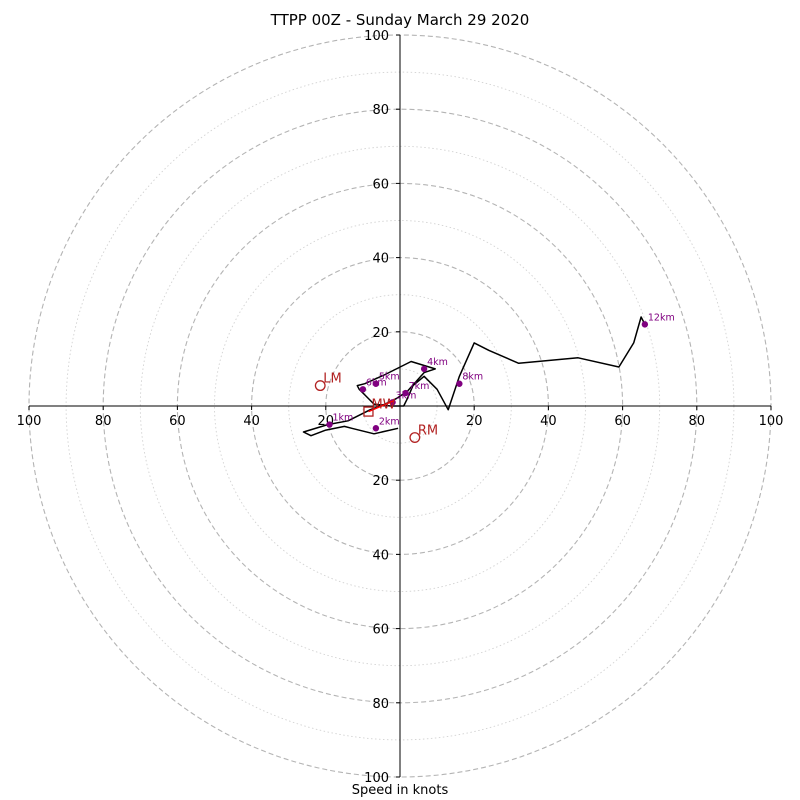  I want to click on height-label-1km: 1km, so click(343, 418).